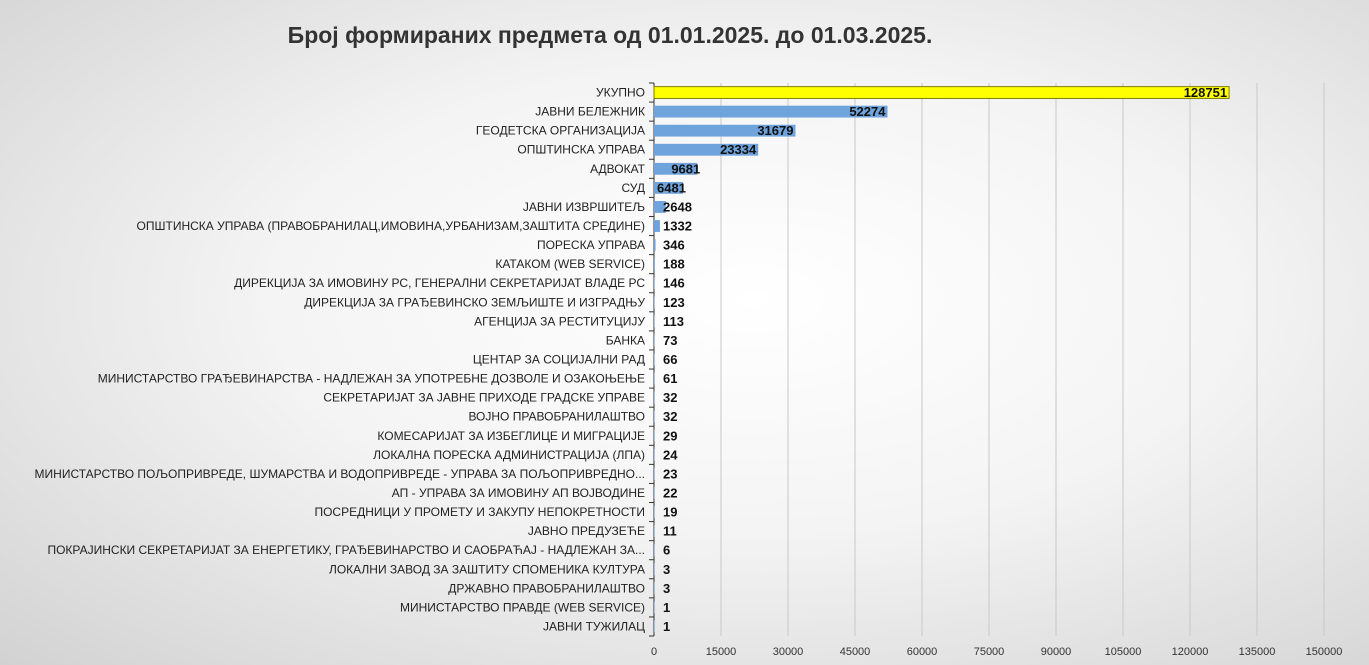 The height and width of the screenshot is (665, 1369). Describe the element at coordinates (670, 359) in the screenshot. I see `data-label: 66` at that location.